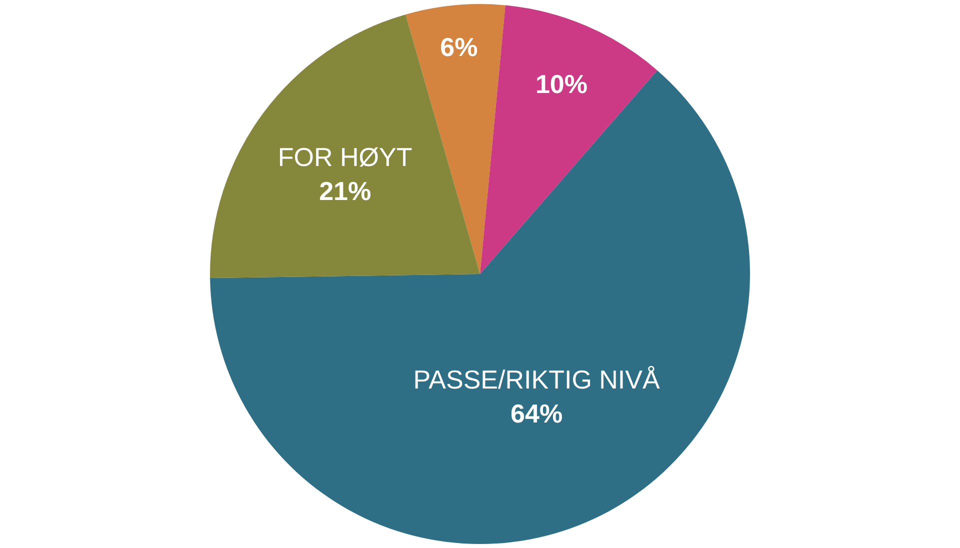 The height and width of the screenshot is (548, 960). What do you see at coordinates (536, 379) in the screenshot?
I see `slice-label: PASSE/RIKTIG NIVÅ` at bounding box center [536, 379].